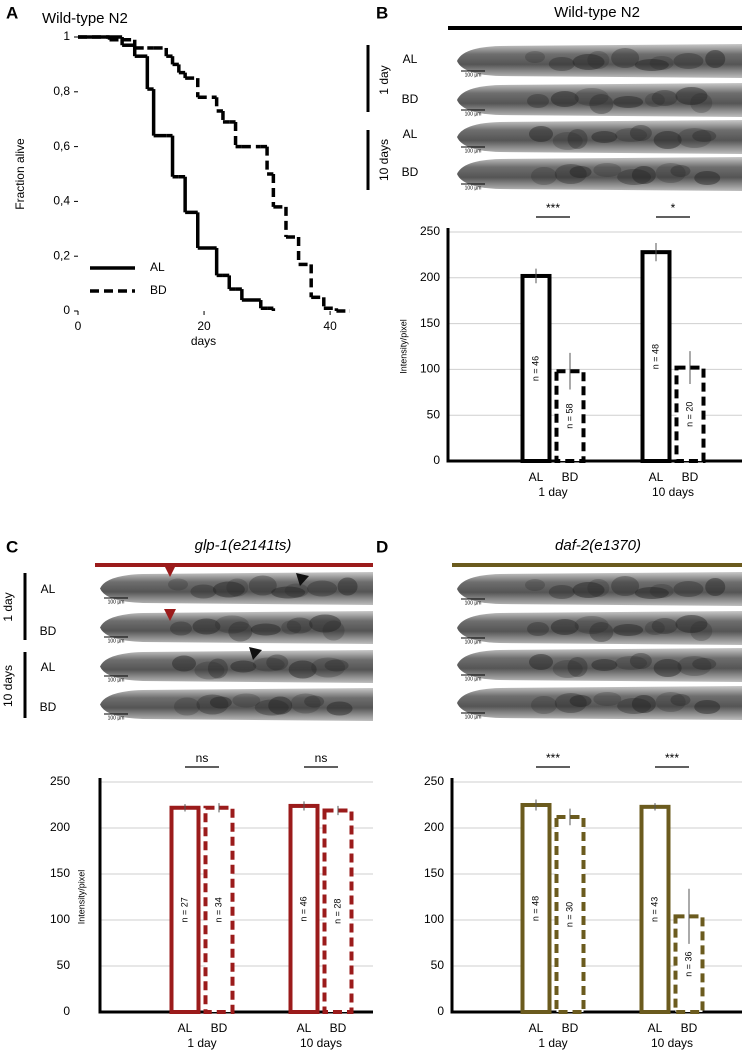 The height and width of the screenshot is (1052, 746). What do you see at coordinates (337, 911) in the screenshot?
I see `n-label: n = 28` at bounding box center [337, 911].